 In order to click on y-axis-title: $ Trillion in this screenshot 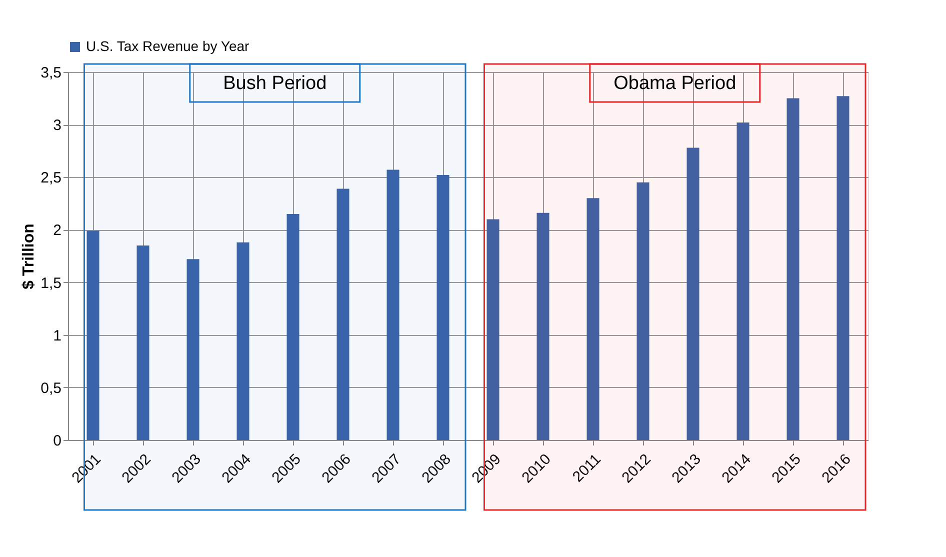, I will do `click(29, 257)`.